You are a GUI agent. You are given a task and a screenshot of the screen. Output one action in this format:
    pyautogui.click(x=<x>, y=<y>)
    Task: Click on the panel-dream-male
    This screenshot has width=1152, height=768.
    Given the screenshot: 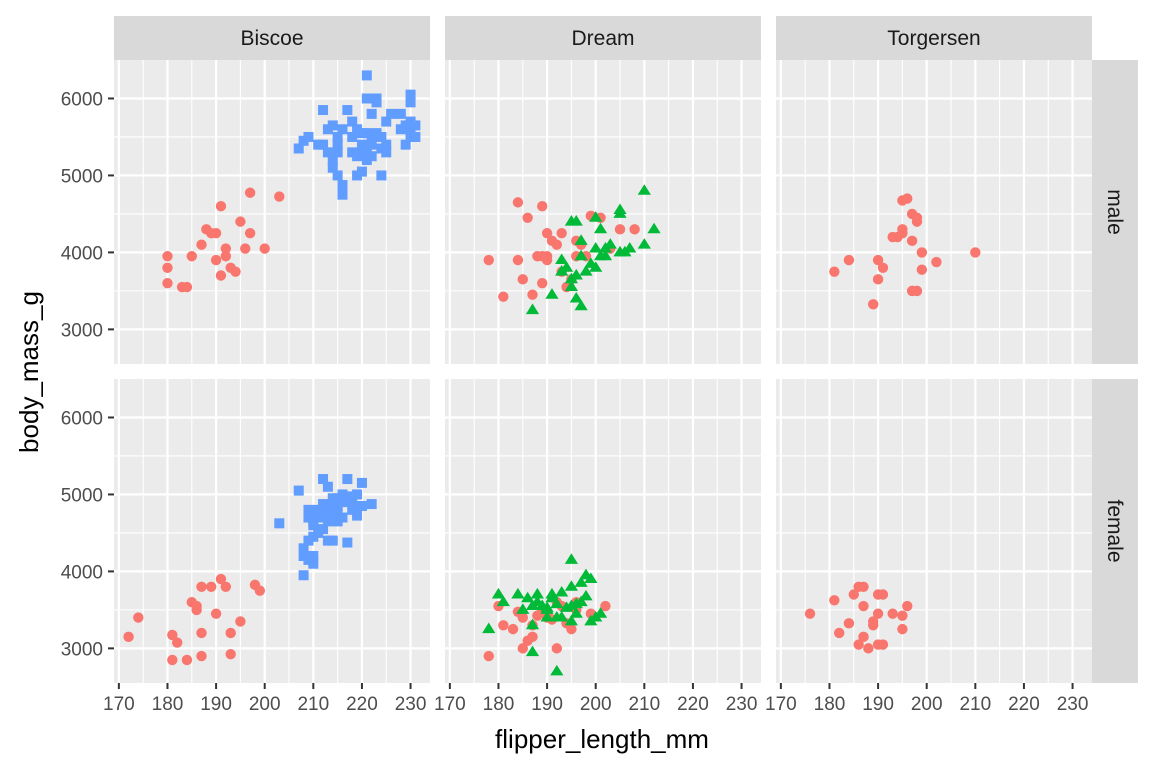 What is the action you would take?
    pyautogui.click(x=603, y=212)
    